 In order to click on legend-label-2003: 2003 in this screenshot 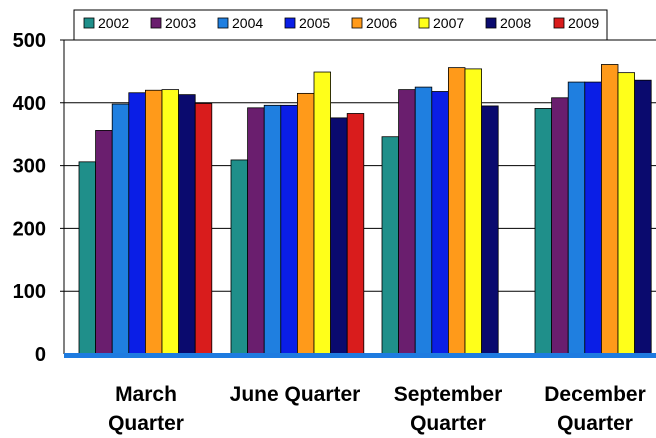, I will do `click(180, 23)`.